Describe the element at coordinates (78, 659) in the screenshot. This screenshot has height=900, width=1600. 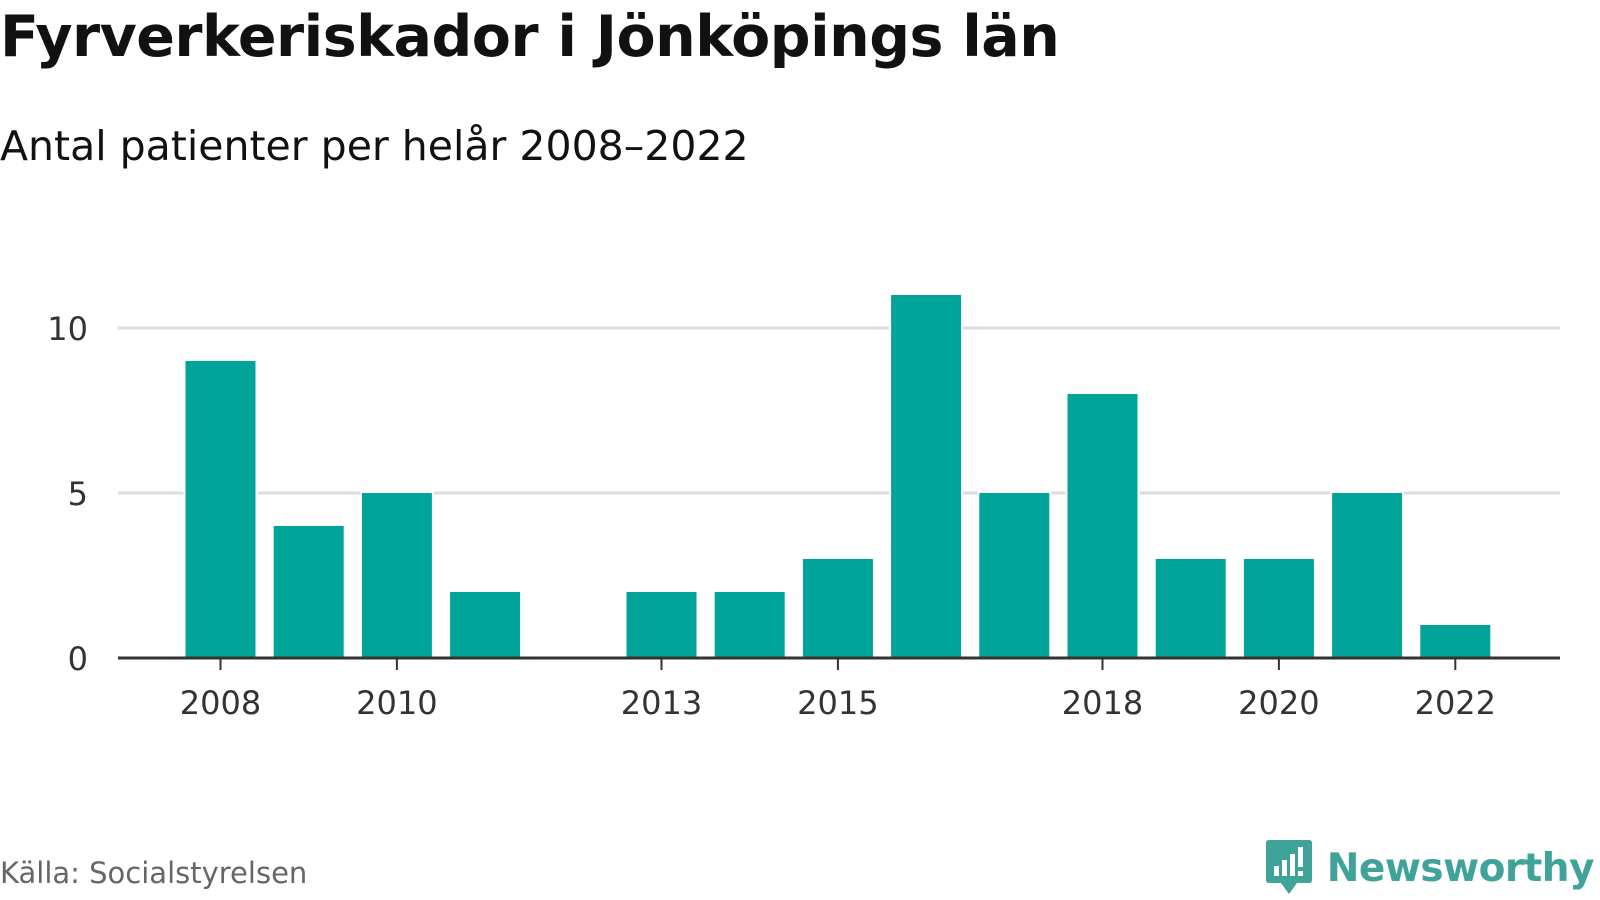
I see `y-tick-label: 0` at that location.